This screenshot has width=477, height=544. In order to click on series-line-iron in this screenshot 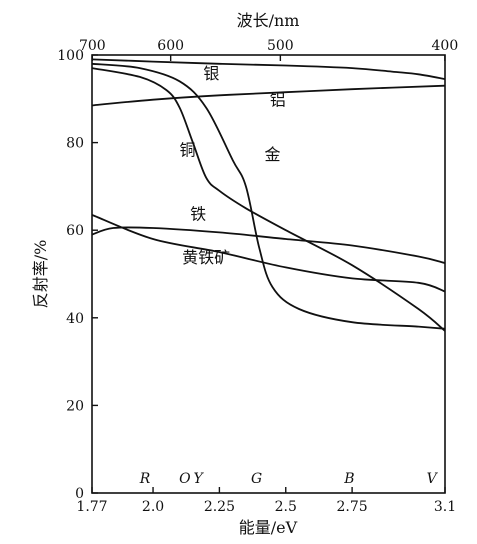, I will do `click(268, 245)`.